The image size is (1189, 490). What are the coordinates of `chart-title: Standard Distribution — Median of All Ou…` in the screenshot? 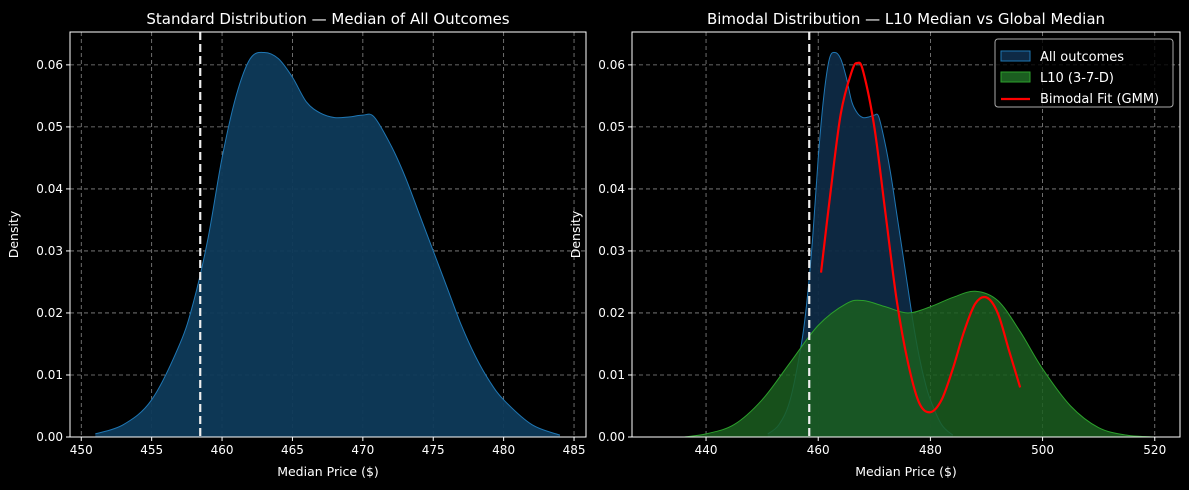 It's located at (327, 19).